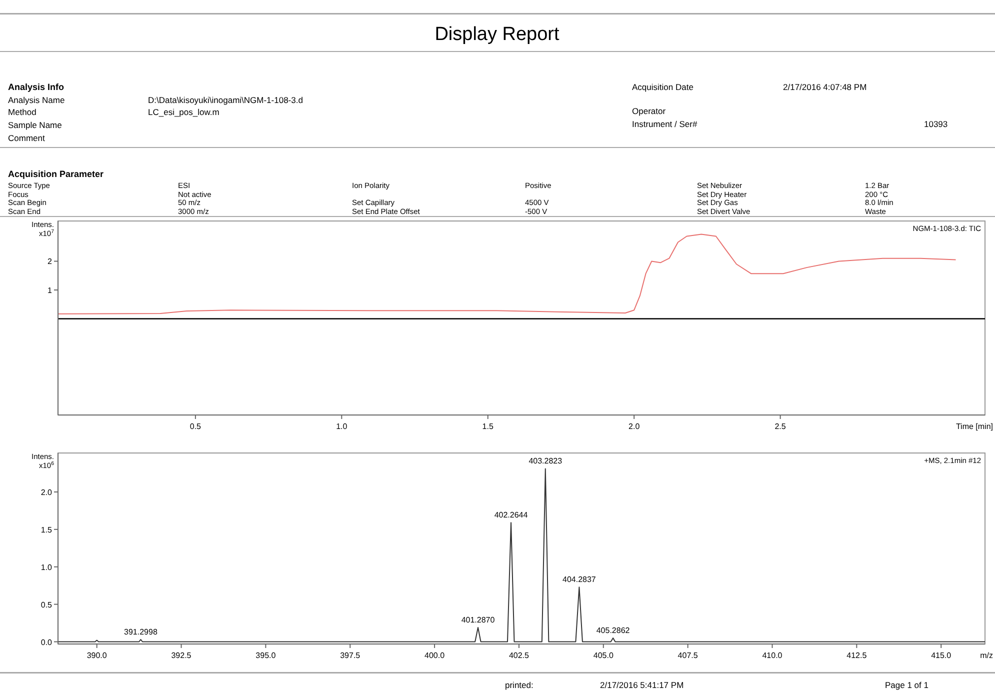  What do you see at coordinates (342, 426) in the screenshot?
I see `x-tick-label: 1.0` at bounding box center [342, 426].